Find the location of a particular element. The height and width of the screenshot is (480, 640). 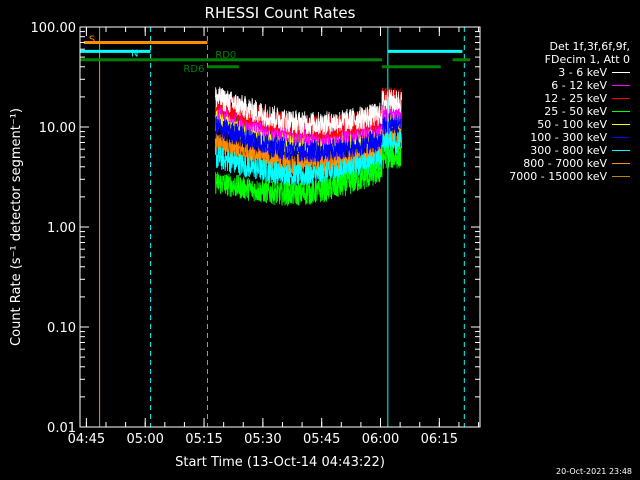

legend-entry: 25 - 50 keV is located at coordinates (569, 111).